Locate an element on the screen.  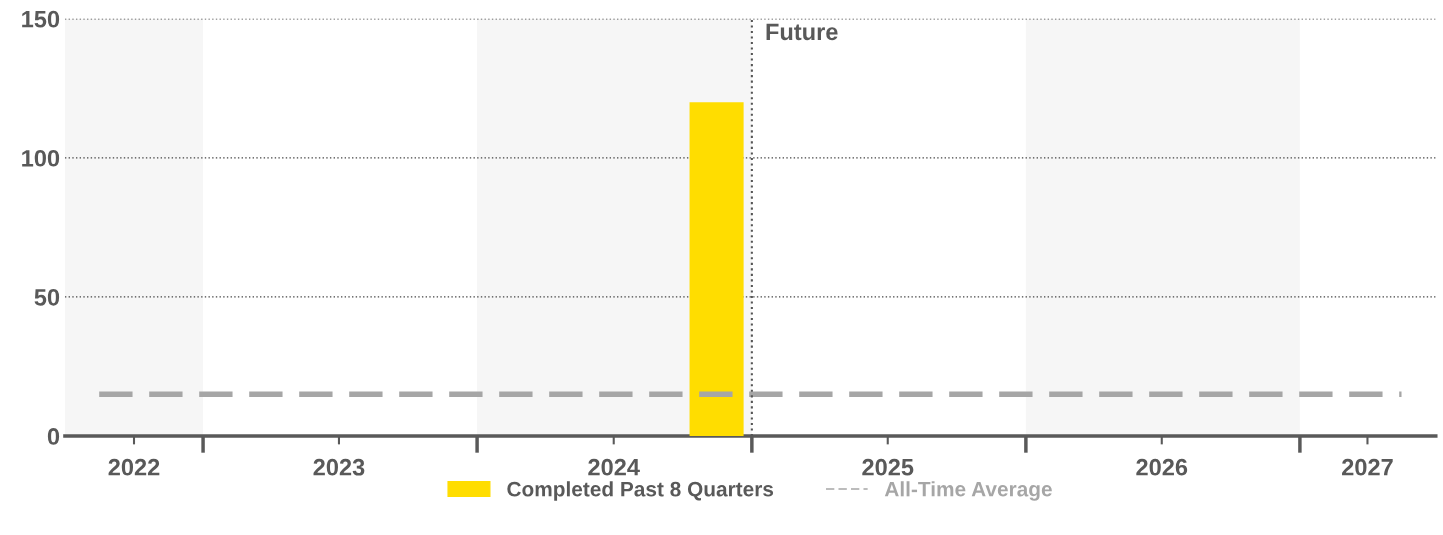
x-tick-label: 2023 is located at coordinates (339, 467).